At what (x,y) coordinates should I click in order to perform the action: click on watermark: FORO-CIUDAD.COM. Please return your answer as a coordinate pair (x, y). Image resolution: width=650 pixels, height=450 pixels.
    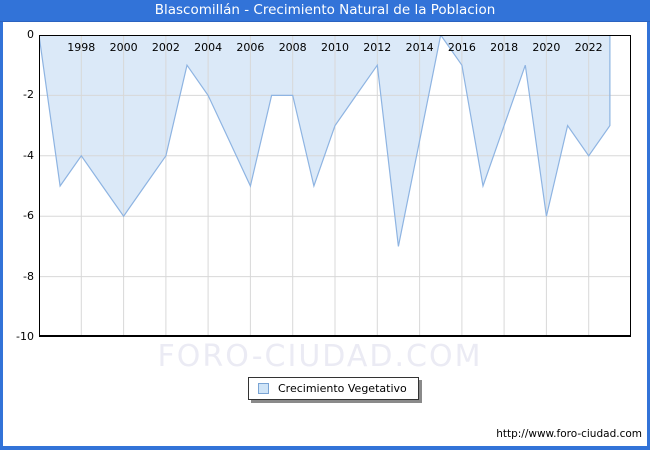
    Looking at the image, I should click on (320, 356).